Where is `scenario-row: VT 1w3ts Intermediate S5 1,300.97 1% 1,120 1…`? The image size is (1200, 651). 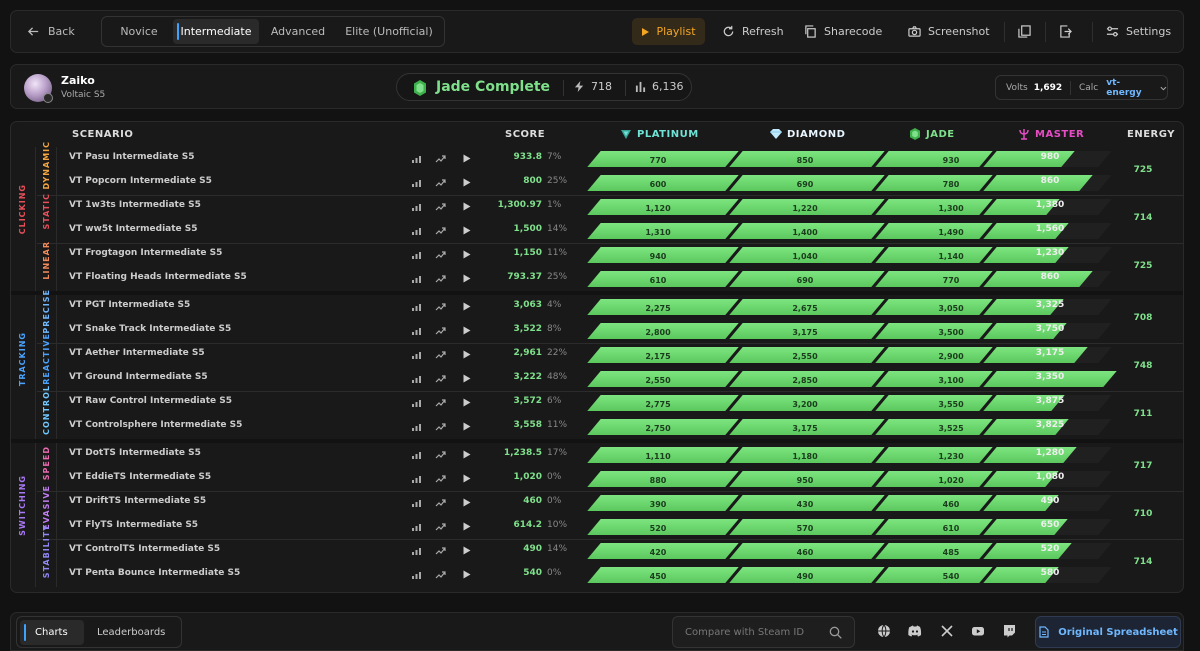
scenario-row: VT 1w3ts Intermediate S5 1,300.97 1% 1,120 1… is located at coordinates (620, 207).